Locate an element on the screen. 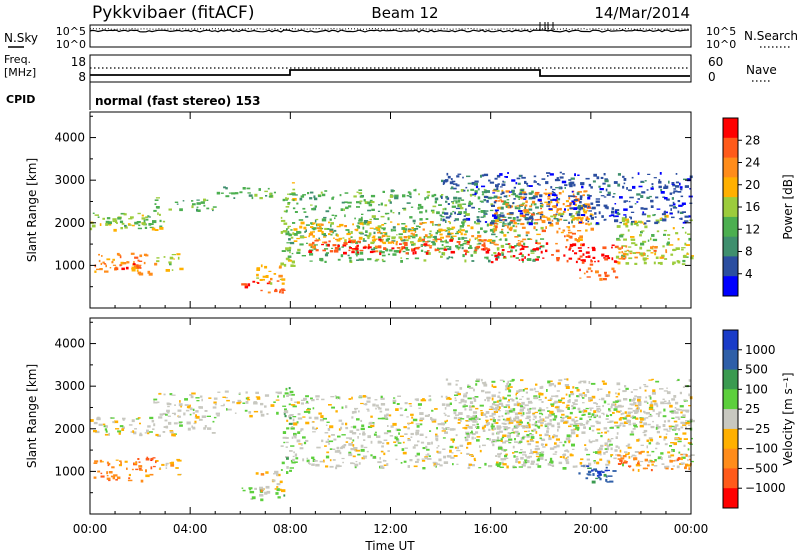 The image size is (800, 554). x-tick-label: 08:00 is located at coordinates (290, 529).